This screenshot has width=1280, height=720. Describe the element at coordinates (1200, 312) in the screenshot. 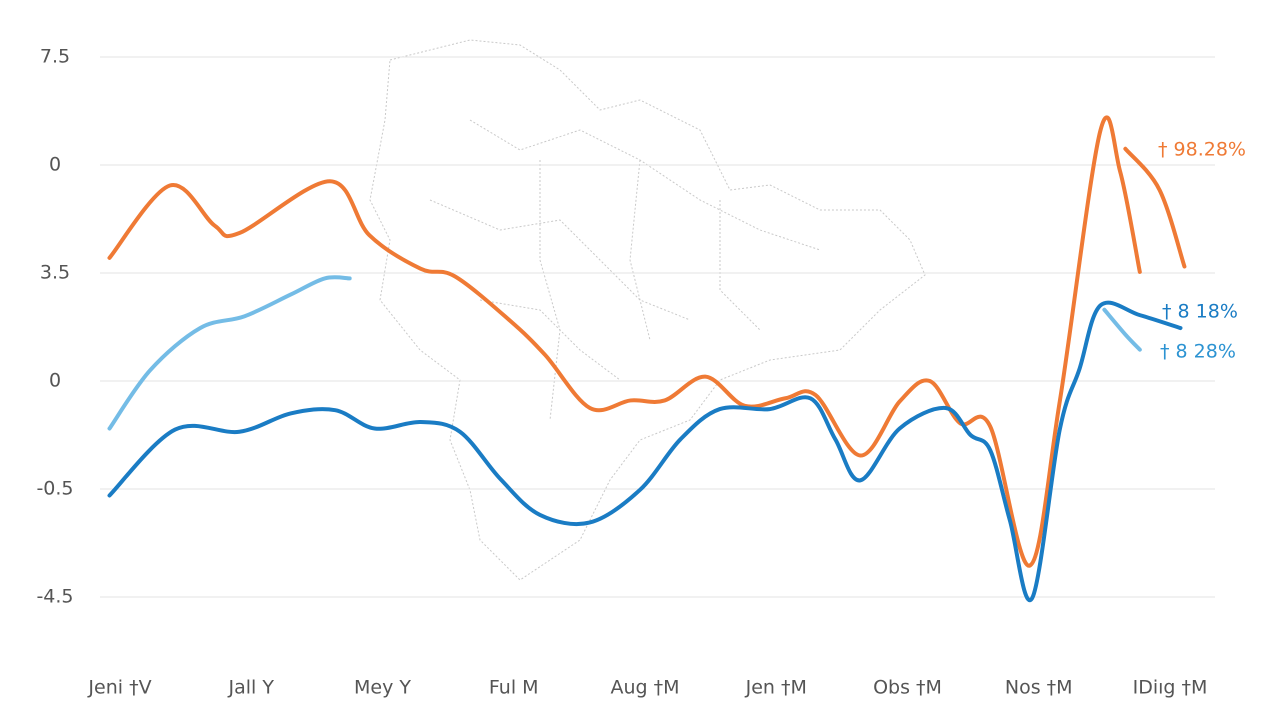

I see `annotation: † 8 18%` at that location.